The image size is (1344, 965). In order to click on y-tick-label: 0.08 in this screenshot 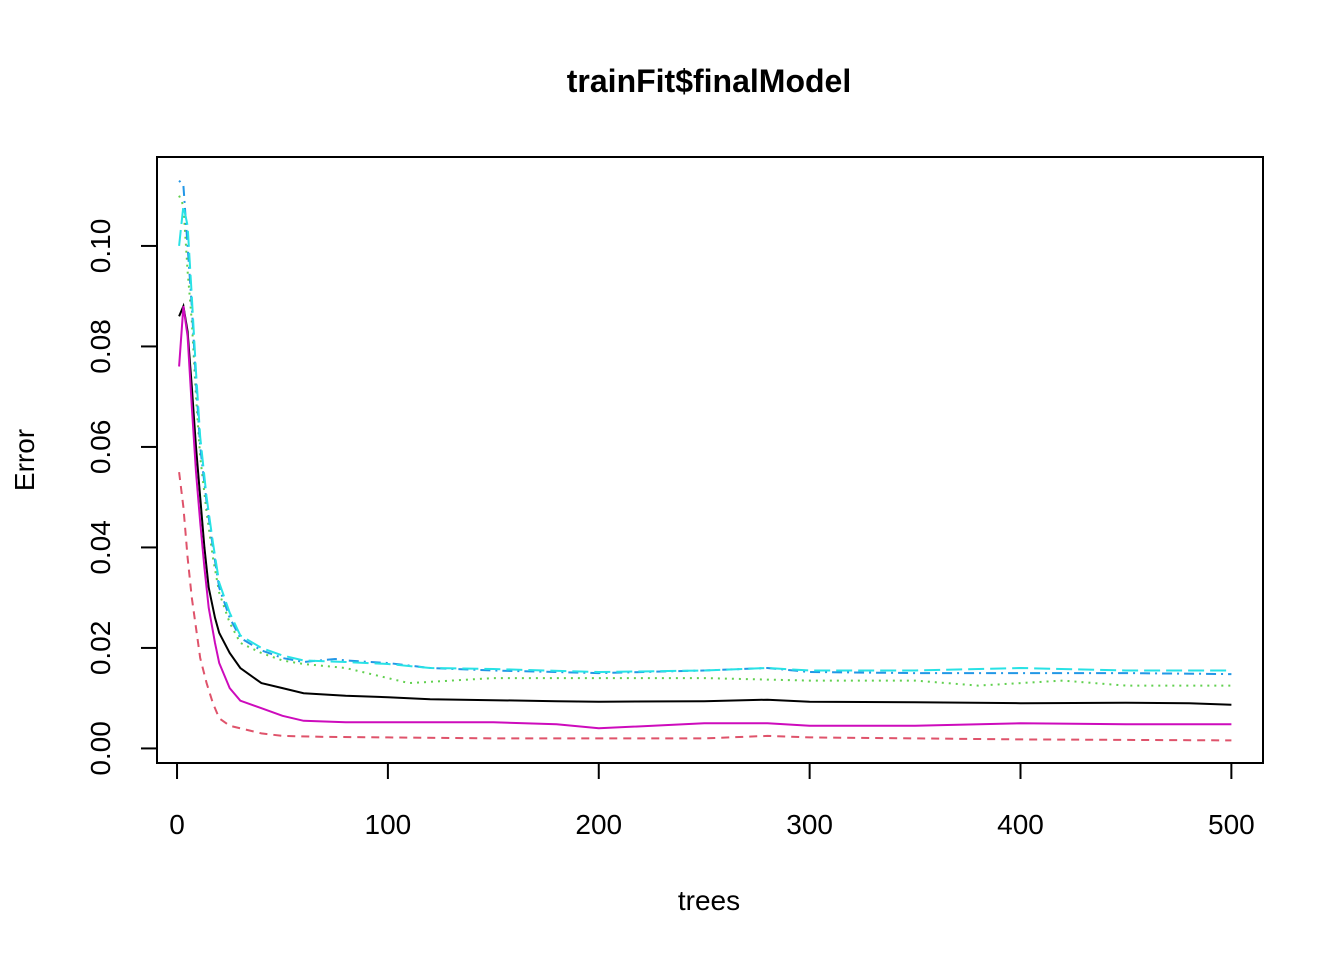, I will do `click(100, 346)`.